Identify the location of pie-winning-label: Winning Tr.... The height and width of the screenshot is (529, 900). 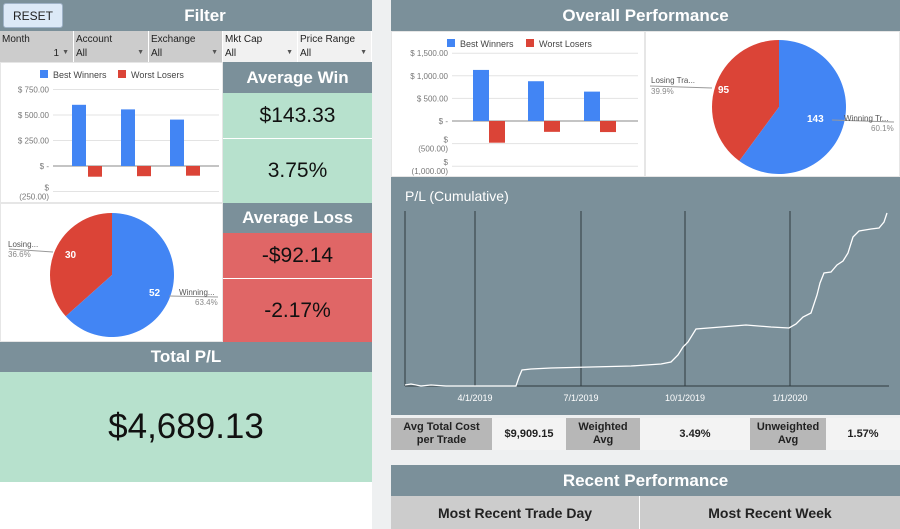
(866, 118).